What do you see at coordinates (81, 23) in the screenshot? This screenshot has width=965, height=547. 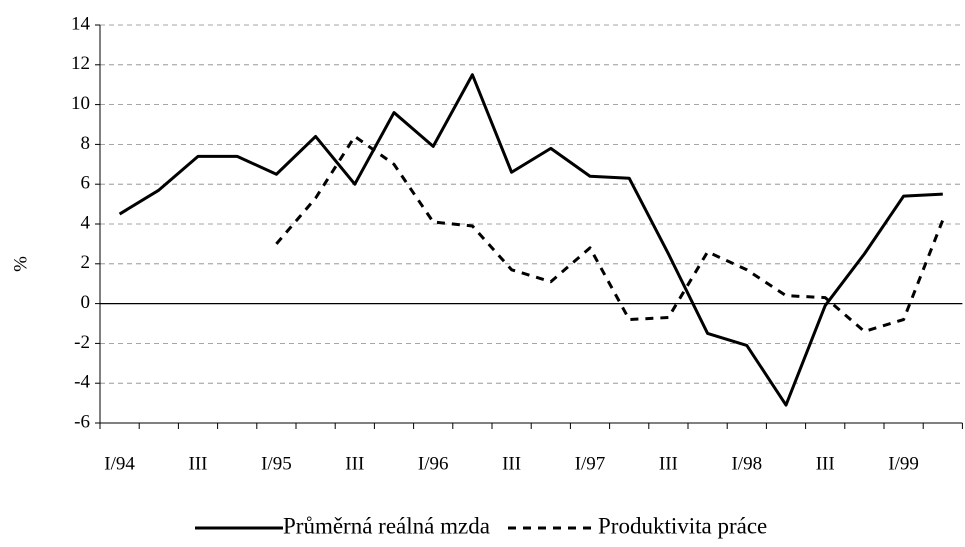 I see `y-tick-label: 14` at bounding box center [81, 23].